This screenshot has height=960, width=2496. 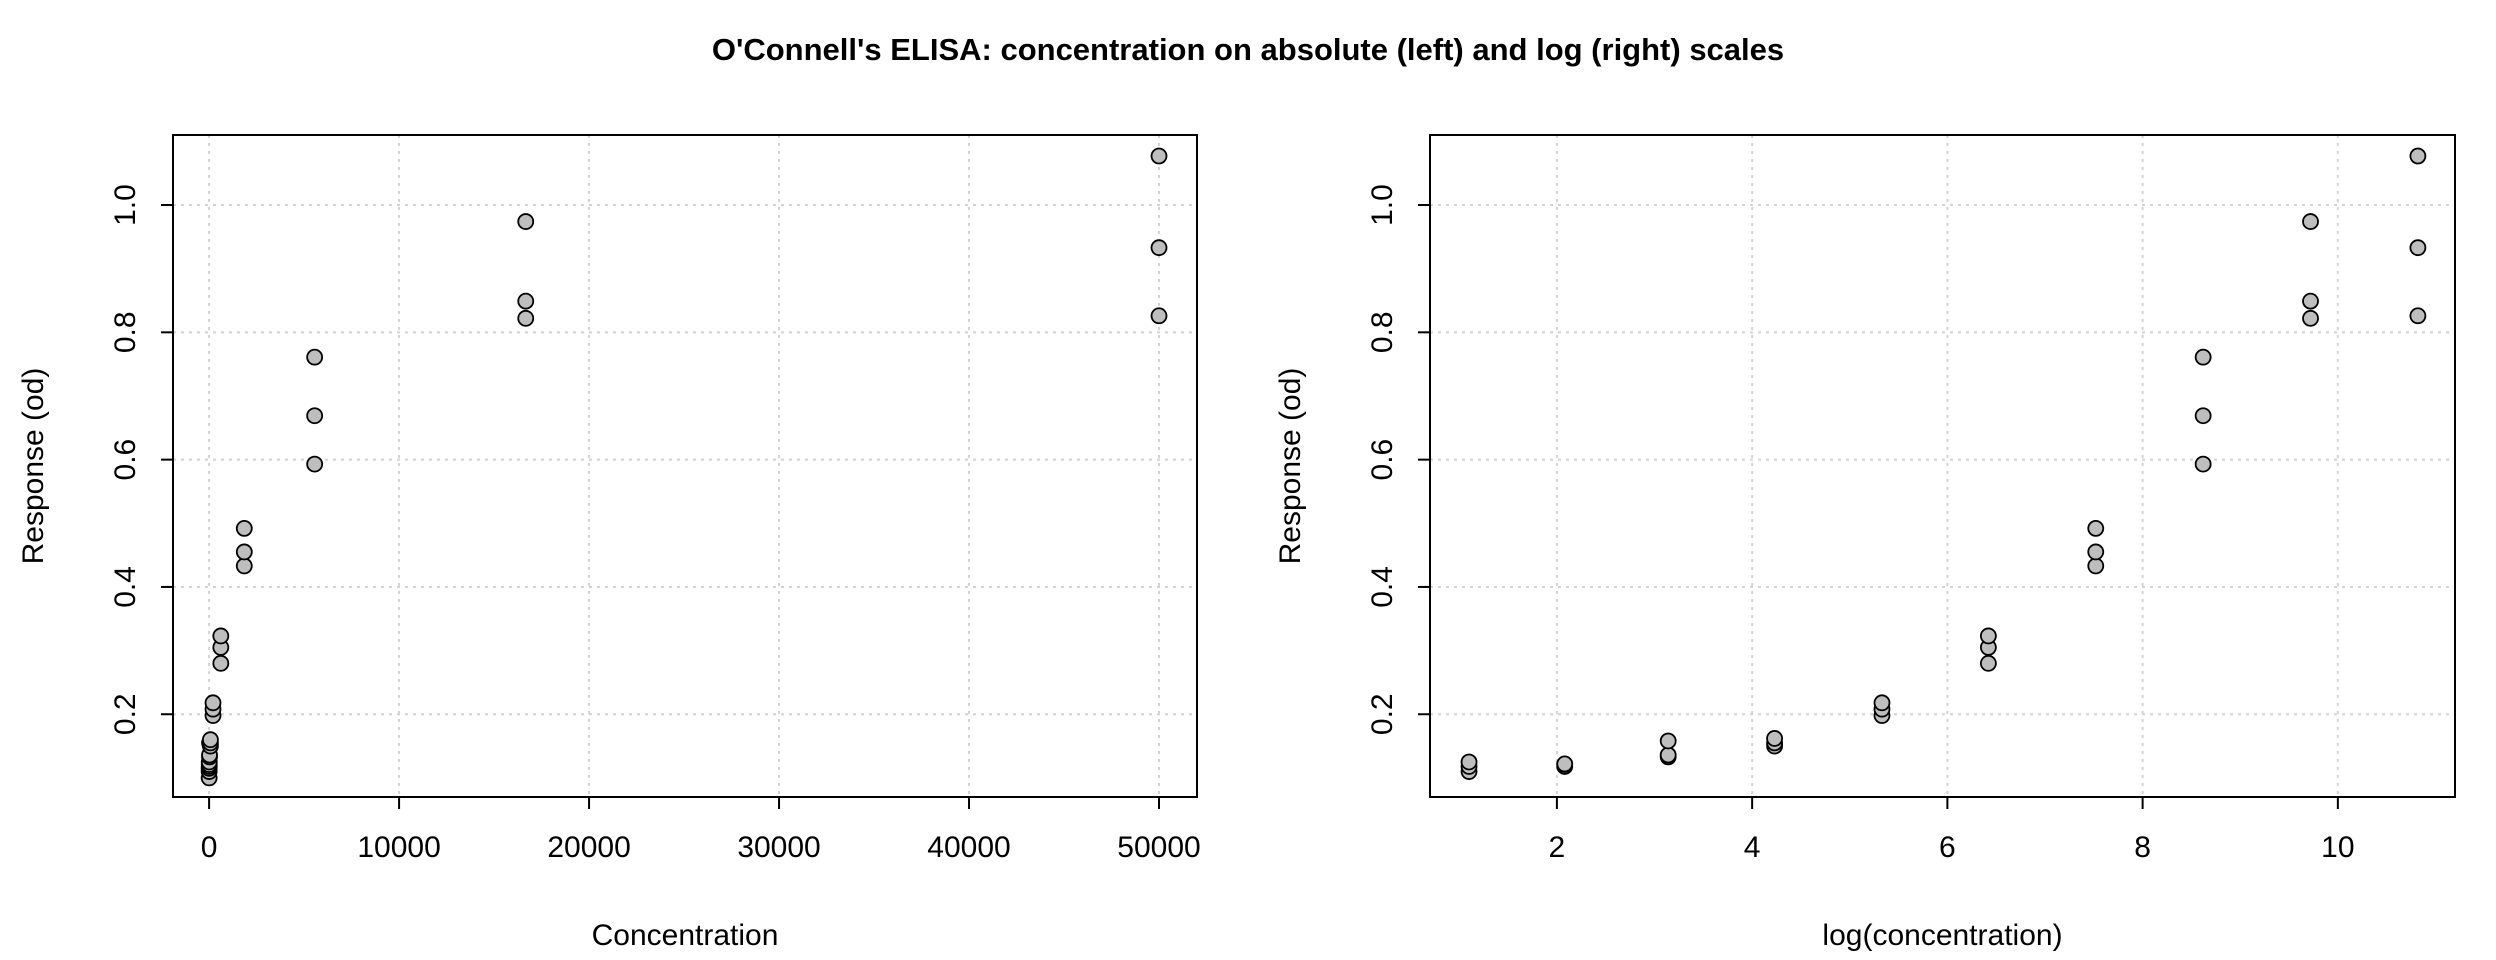 I want to click on x-axis-label: Concentration, so click(x=685, y=935).